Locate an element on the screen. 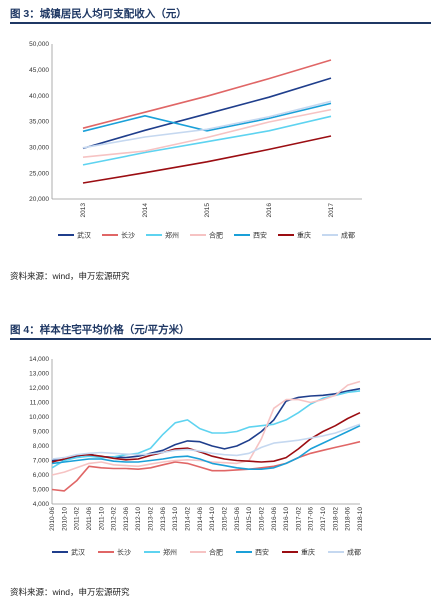 This screenshot has height=607, width=441. x-tick-label: 2013-10 is located at coordinates (175, 519).